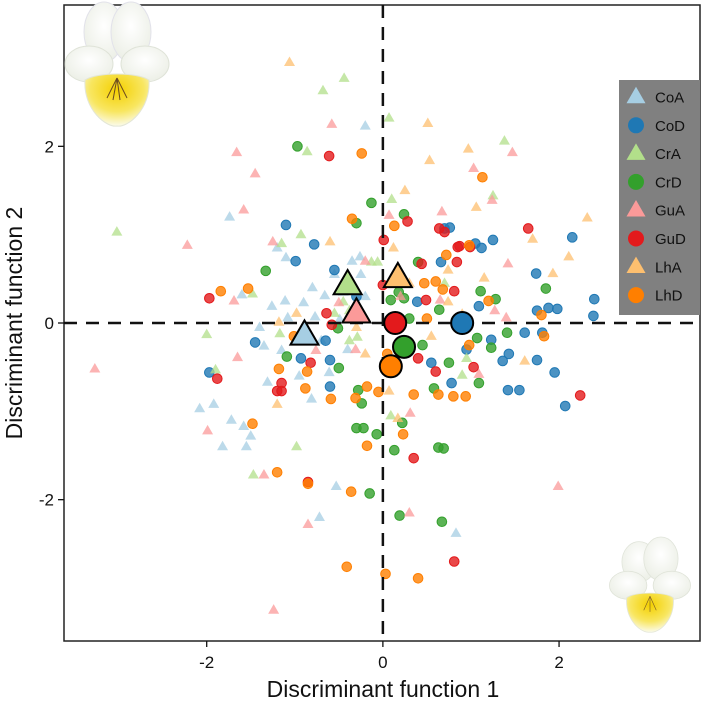 Image resolution: width=703 pixels, height=706 pixels. I want to click on legend-label-GuA: GuA, so click(670, 211).